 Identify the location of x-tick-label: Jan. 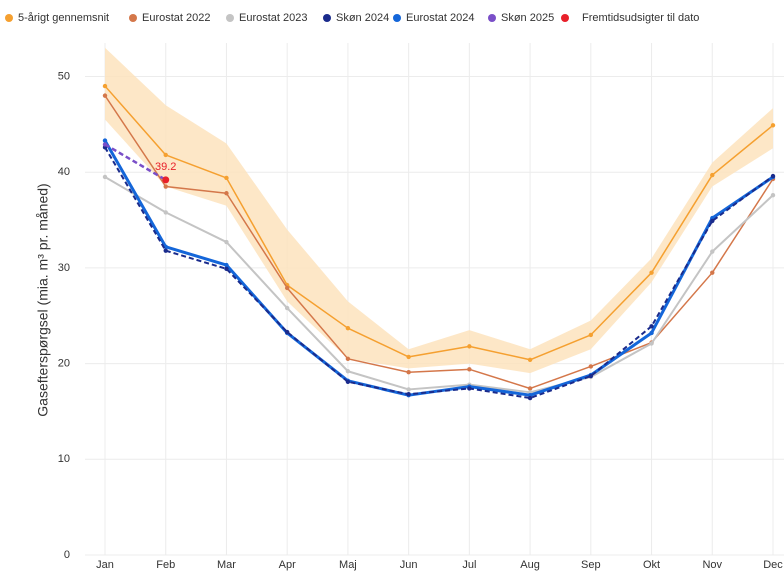
(105, 565).